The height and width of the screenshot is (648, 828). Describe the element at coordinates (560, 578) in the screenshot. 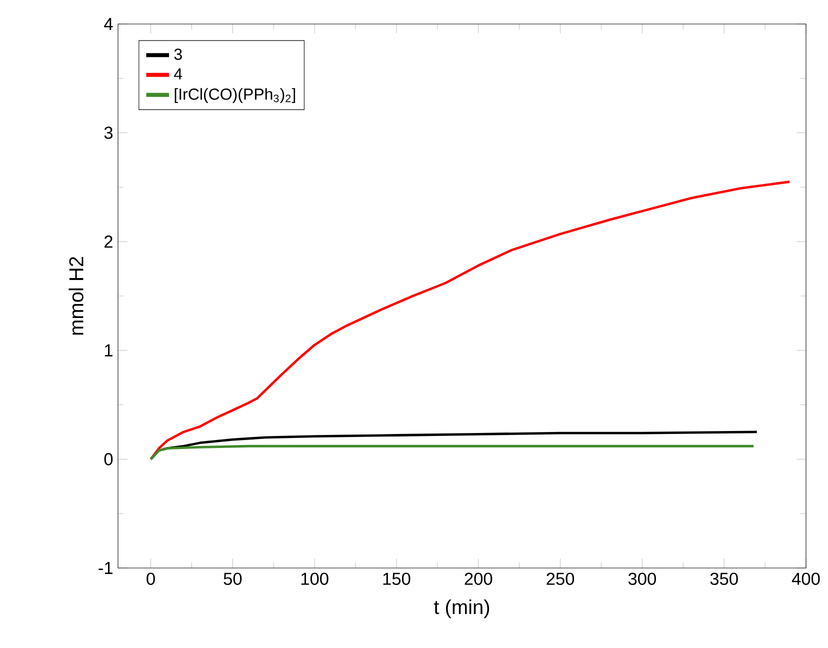

I see `x-tick-label: 250` at that location.